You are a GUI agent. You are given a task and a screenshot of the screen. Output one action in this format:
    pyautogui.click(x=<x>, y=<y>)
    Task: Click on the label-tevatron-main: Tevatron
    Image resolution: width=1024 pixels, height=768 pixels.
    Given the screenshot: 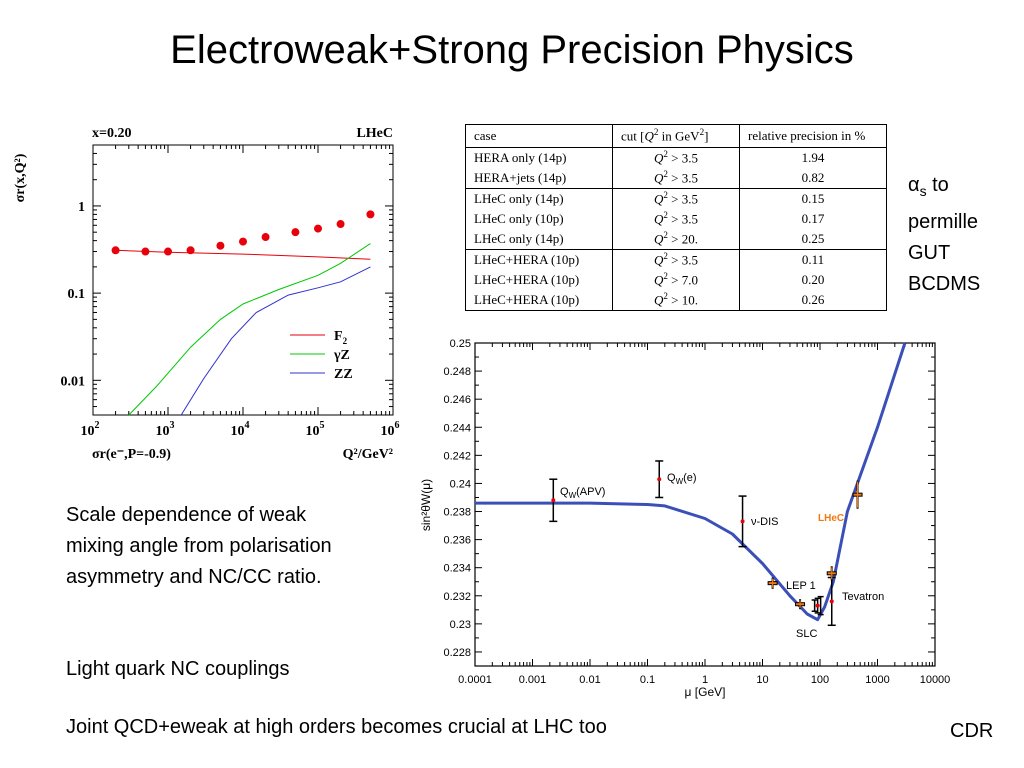 What is the action you would take?
    pyautogui.click(x=863, y=597)
    